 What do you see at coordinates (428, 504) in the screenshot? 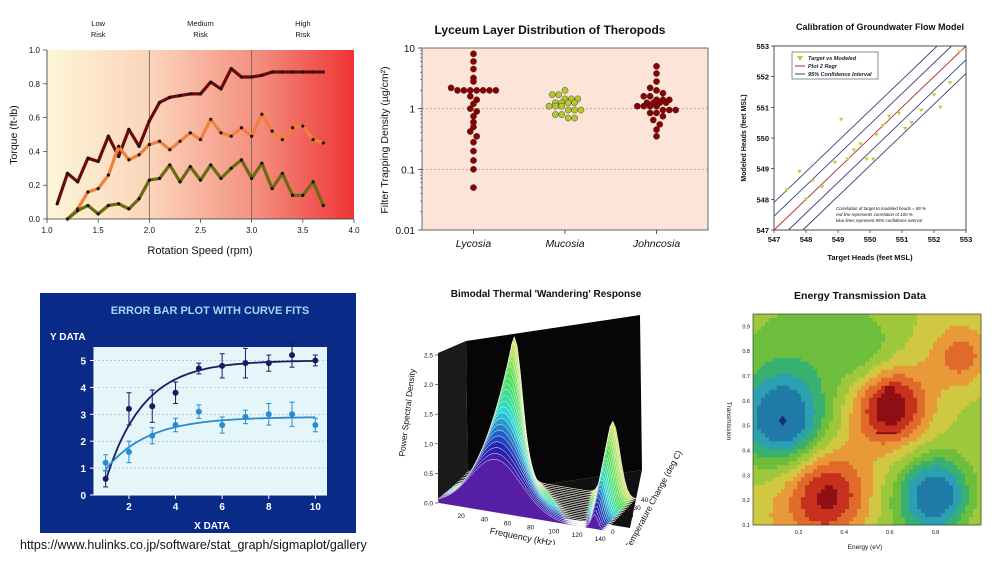
I see `y-tick-label: 0.0` at bounding box center [428, 504].